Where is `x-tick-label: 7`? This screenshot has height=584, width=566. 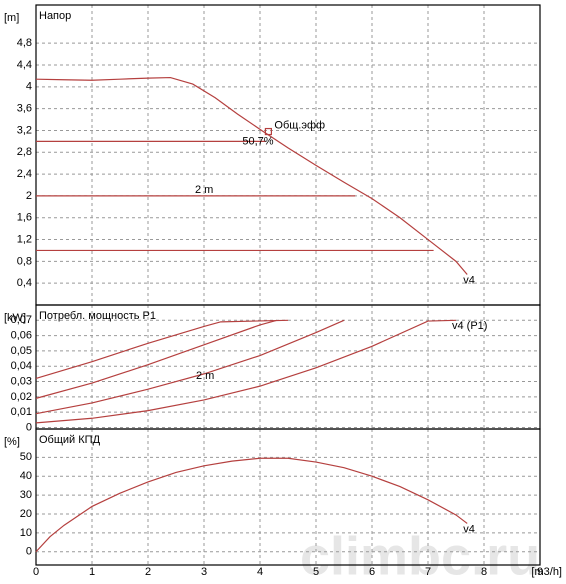 x-tick-label: 7 is located at coordinates (428, 572).